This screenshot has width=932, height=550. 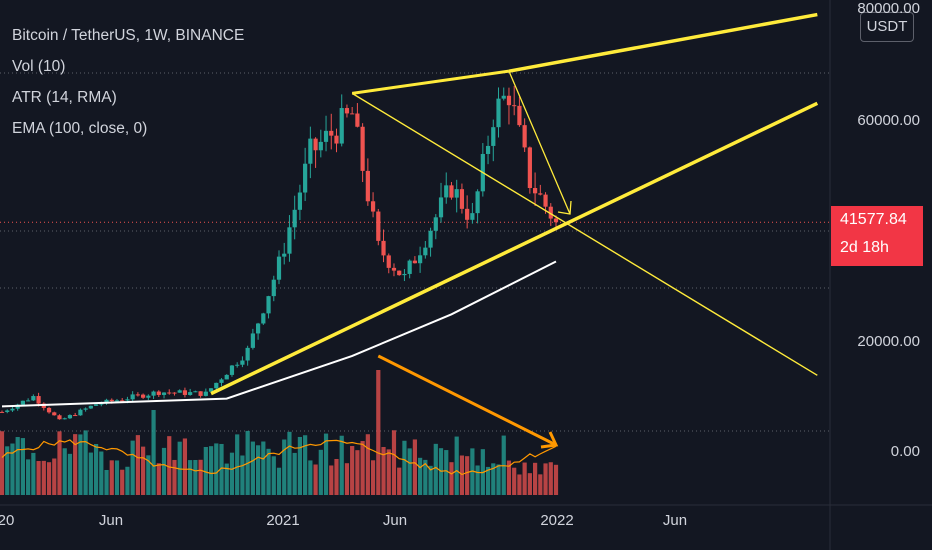 What do you see at coordinates (539, 142) in the screenshot?
I see `peak-arrow-shaft` at bounding box center [539, 142].